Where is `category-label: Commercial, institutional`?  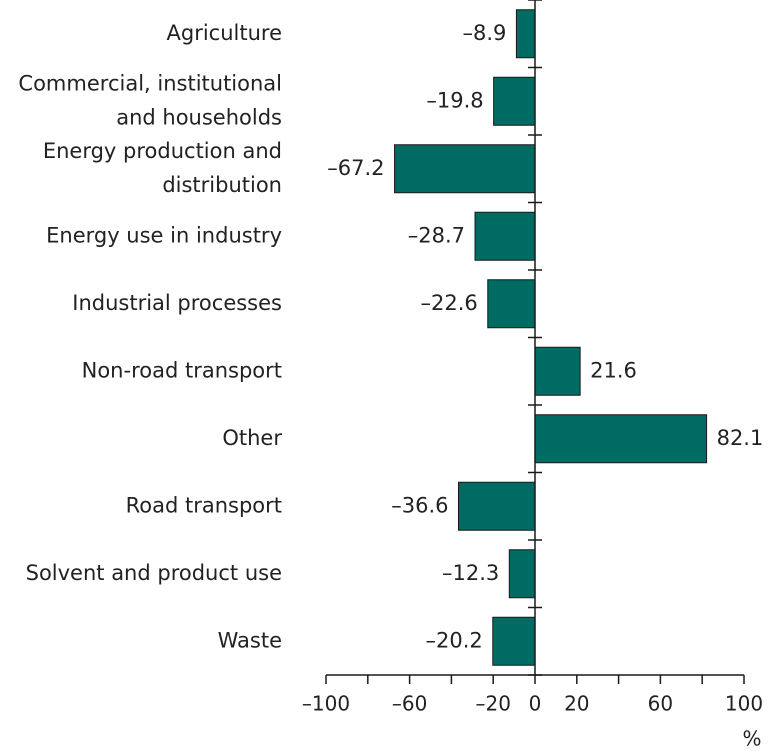
category-label: Commercial, institutional is located at coordinates (150, 83).